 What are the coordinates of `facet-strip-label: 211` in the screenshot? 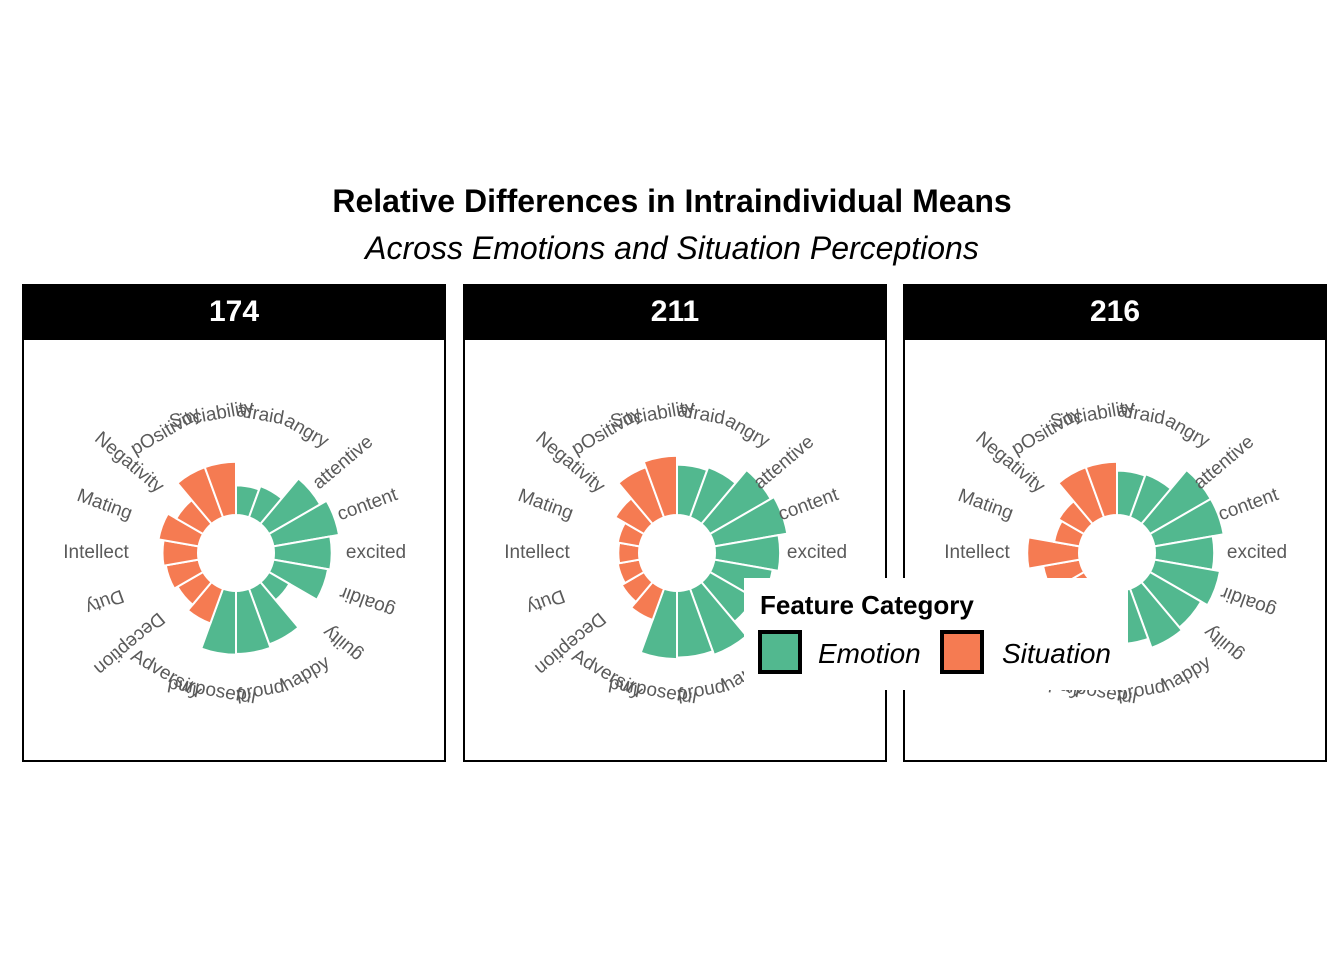 It's located at (675, 311).